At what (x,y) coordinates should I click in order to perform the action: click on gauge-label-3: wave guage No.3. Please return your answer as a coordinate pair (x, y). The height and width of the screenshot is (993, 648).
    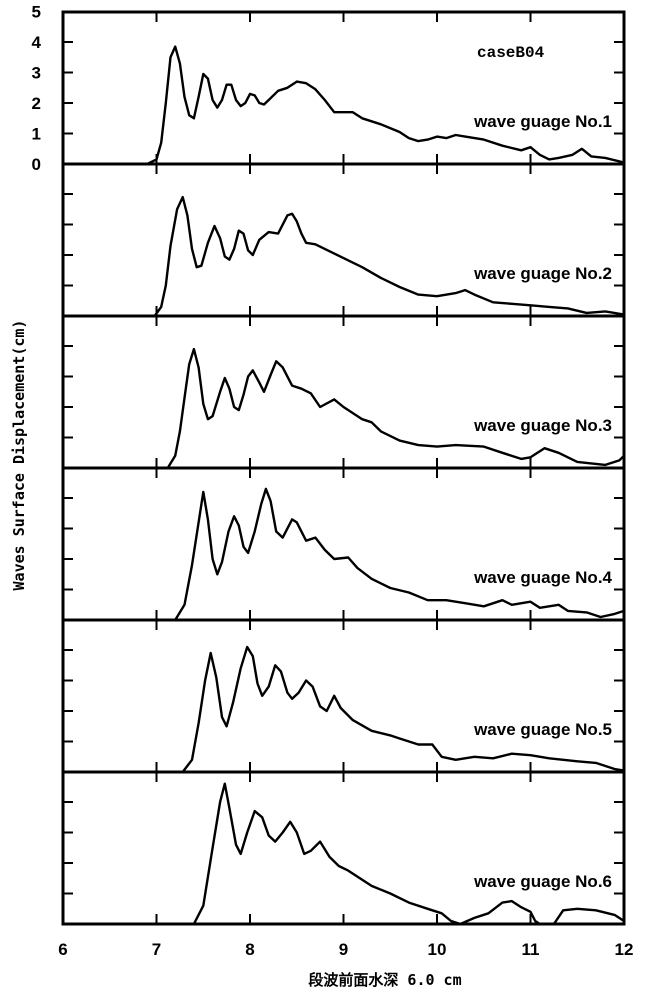
    Looking at the image, I should click on (542, 425).